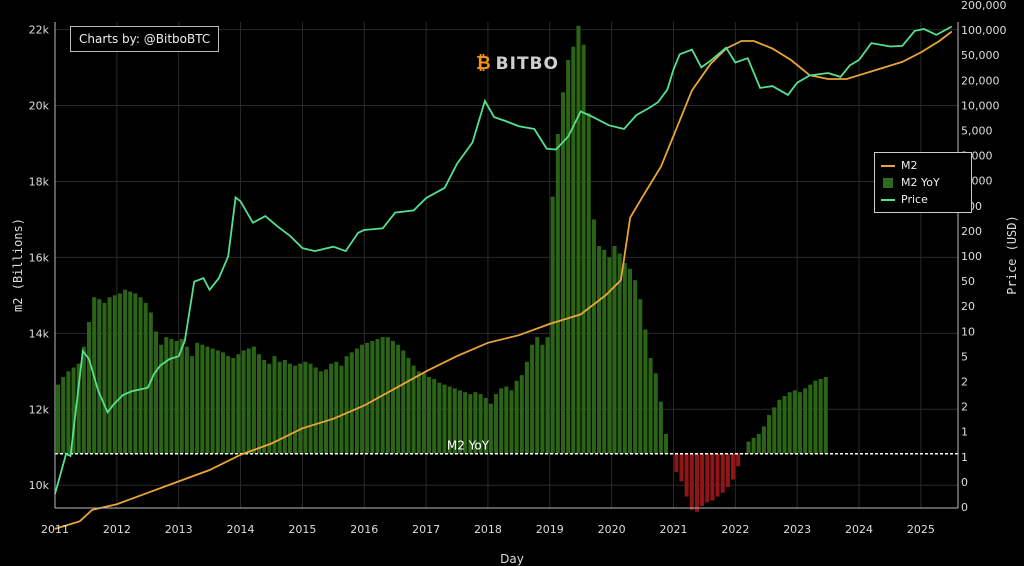 This screenshot has height=566, width=1024. Describe the element at coordinates (888, 199) in the screenshot. I see `legend-swatch` at that location.